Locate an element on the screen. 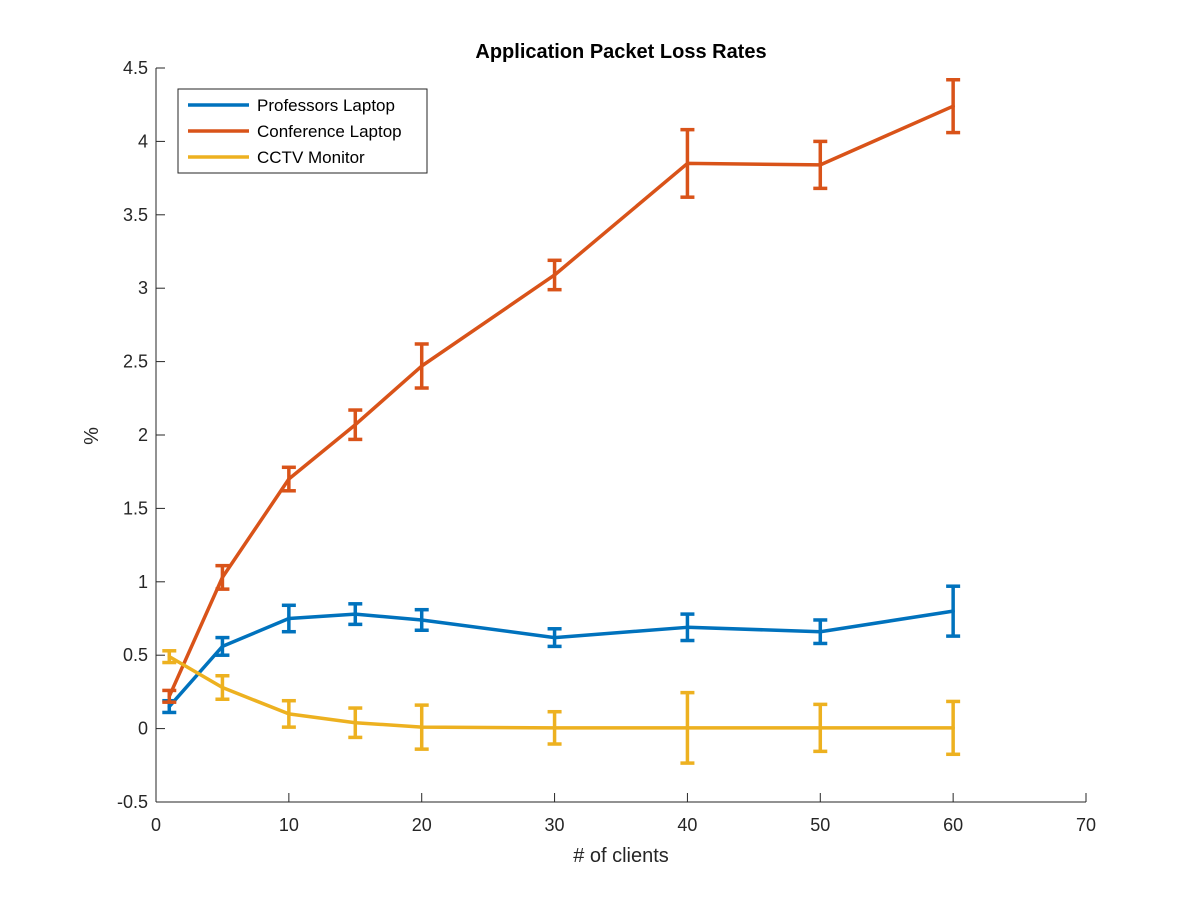  y-tick-label: 3.5 is located at coordinates (135, 215).